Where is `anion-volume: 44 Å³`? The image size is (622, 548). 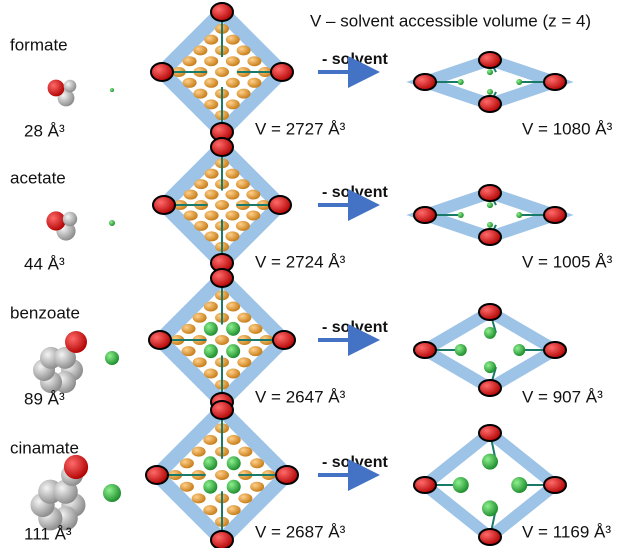
anion-volume: 44 Å³ is located at coordinates (44, 263).